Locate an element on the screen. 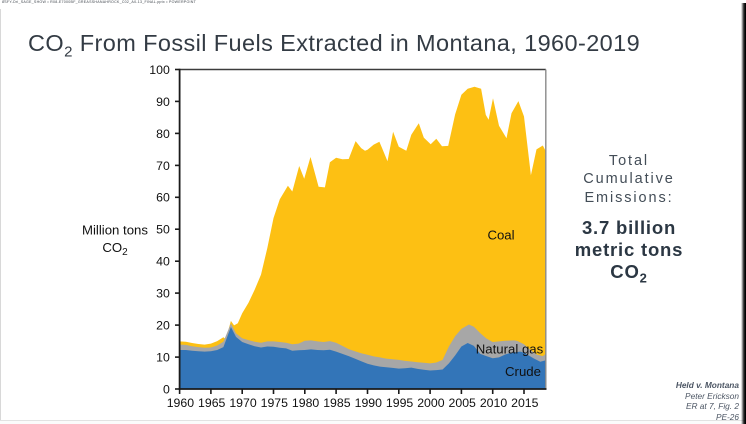  svg-text: 2000 is located at coordinates (431, 403).